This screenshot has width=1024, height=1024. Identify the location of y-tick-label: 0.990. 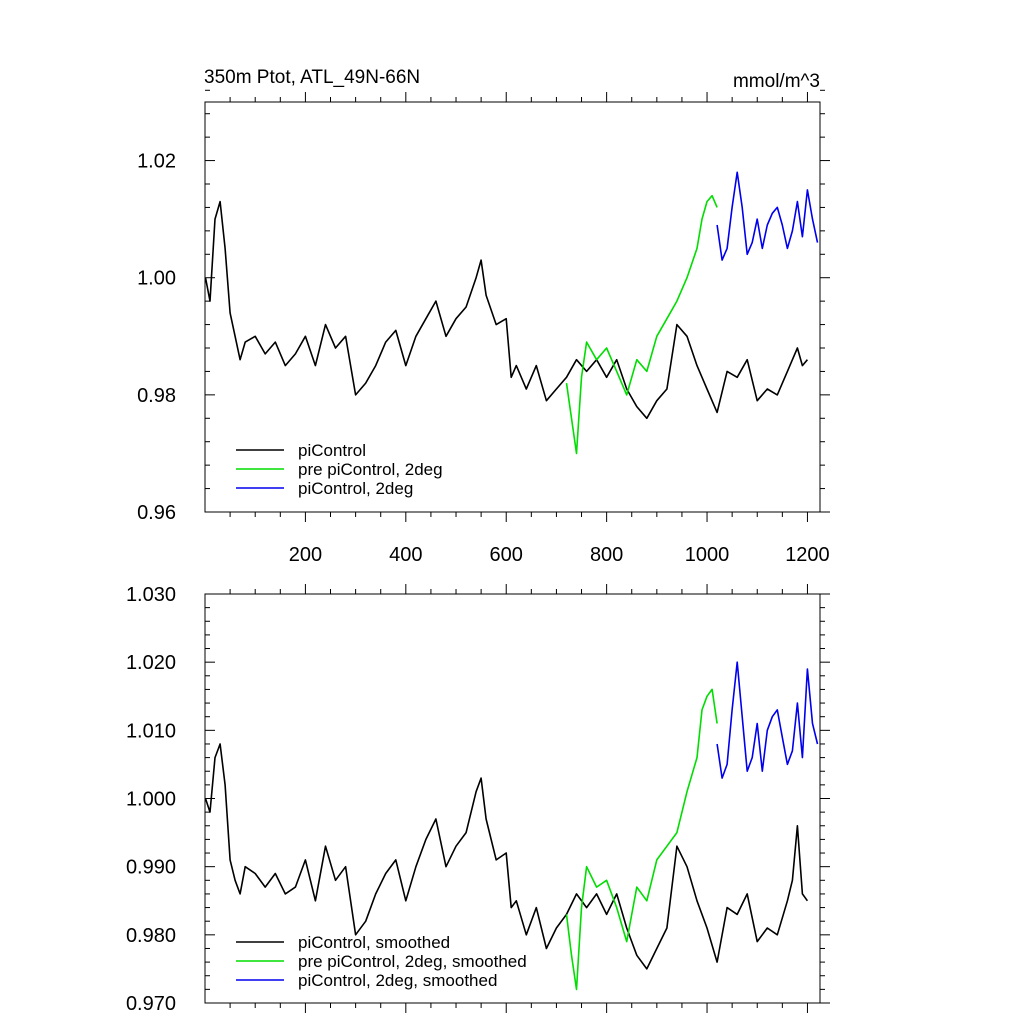
(151, 868).